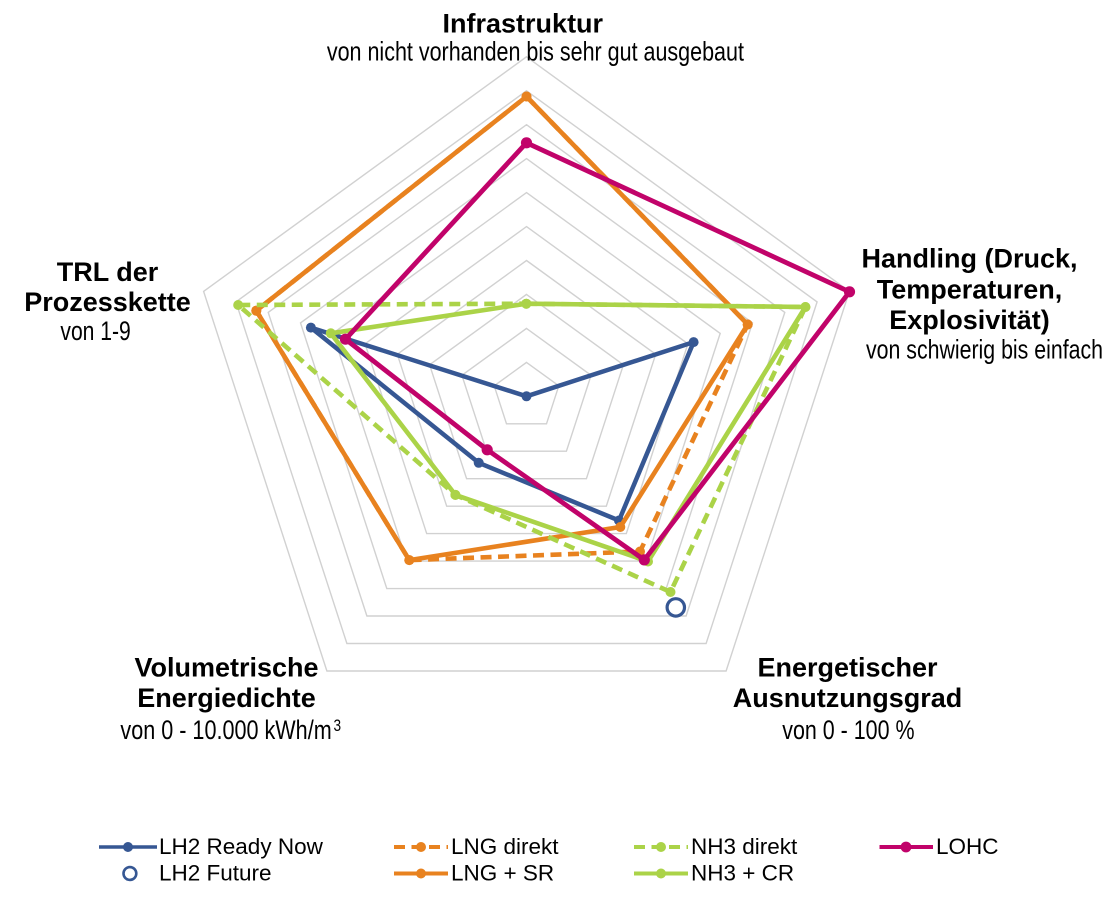 This screenshot has height=902, width=1118. What do you see at coordinates (95, 331) in the screenshot?
I see `svg-text: von 1-9` at bounding box center [95, 331].